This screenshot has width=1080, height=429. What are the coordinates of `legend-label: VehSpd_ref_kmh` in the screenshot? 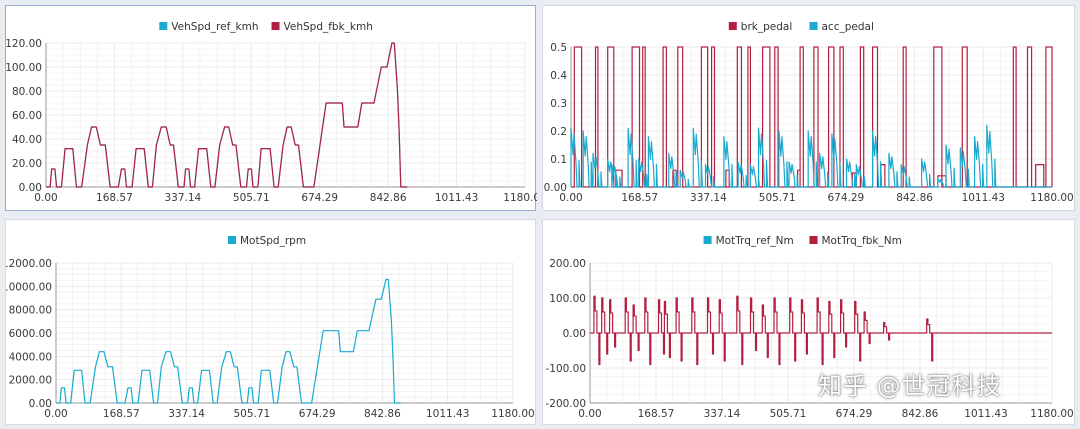 It's located at (214, 27).